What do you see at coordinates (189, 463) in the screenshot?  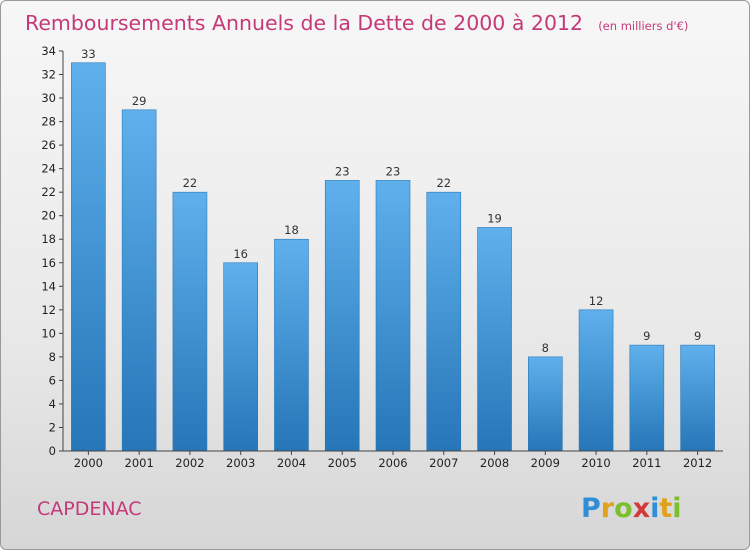 I see `x-tick-label: 2002` at bounding box center [189, 463].